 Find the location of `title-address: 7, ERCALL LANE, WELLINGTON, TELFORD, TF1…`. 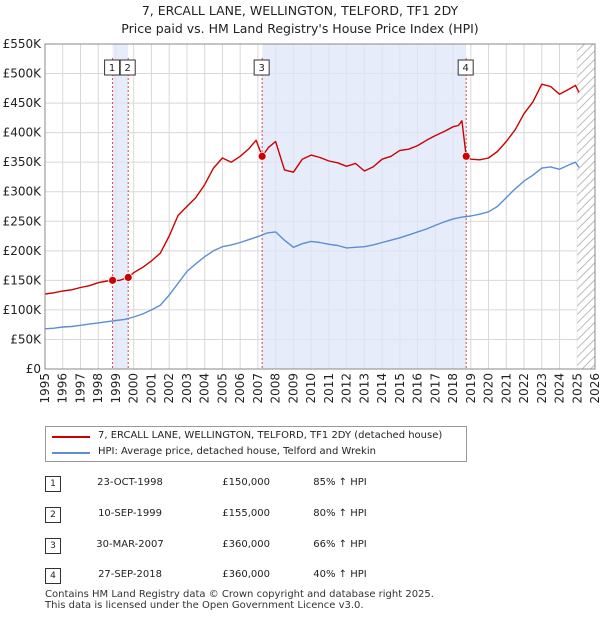

title-address: 7, ERCALL LANE, WELLINGTON, TELFORD, TF1… is located at coordinates (300, 10).